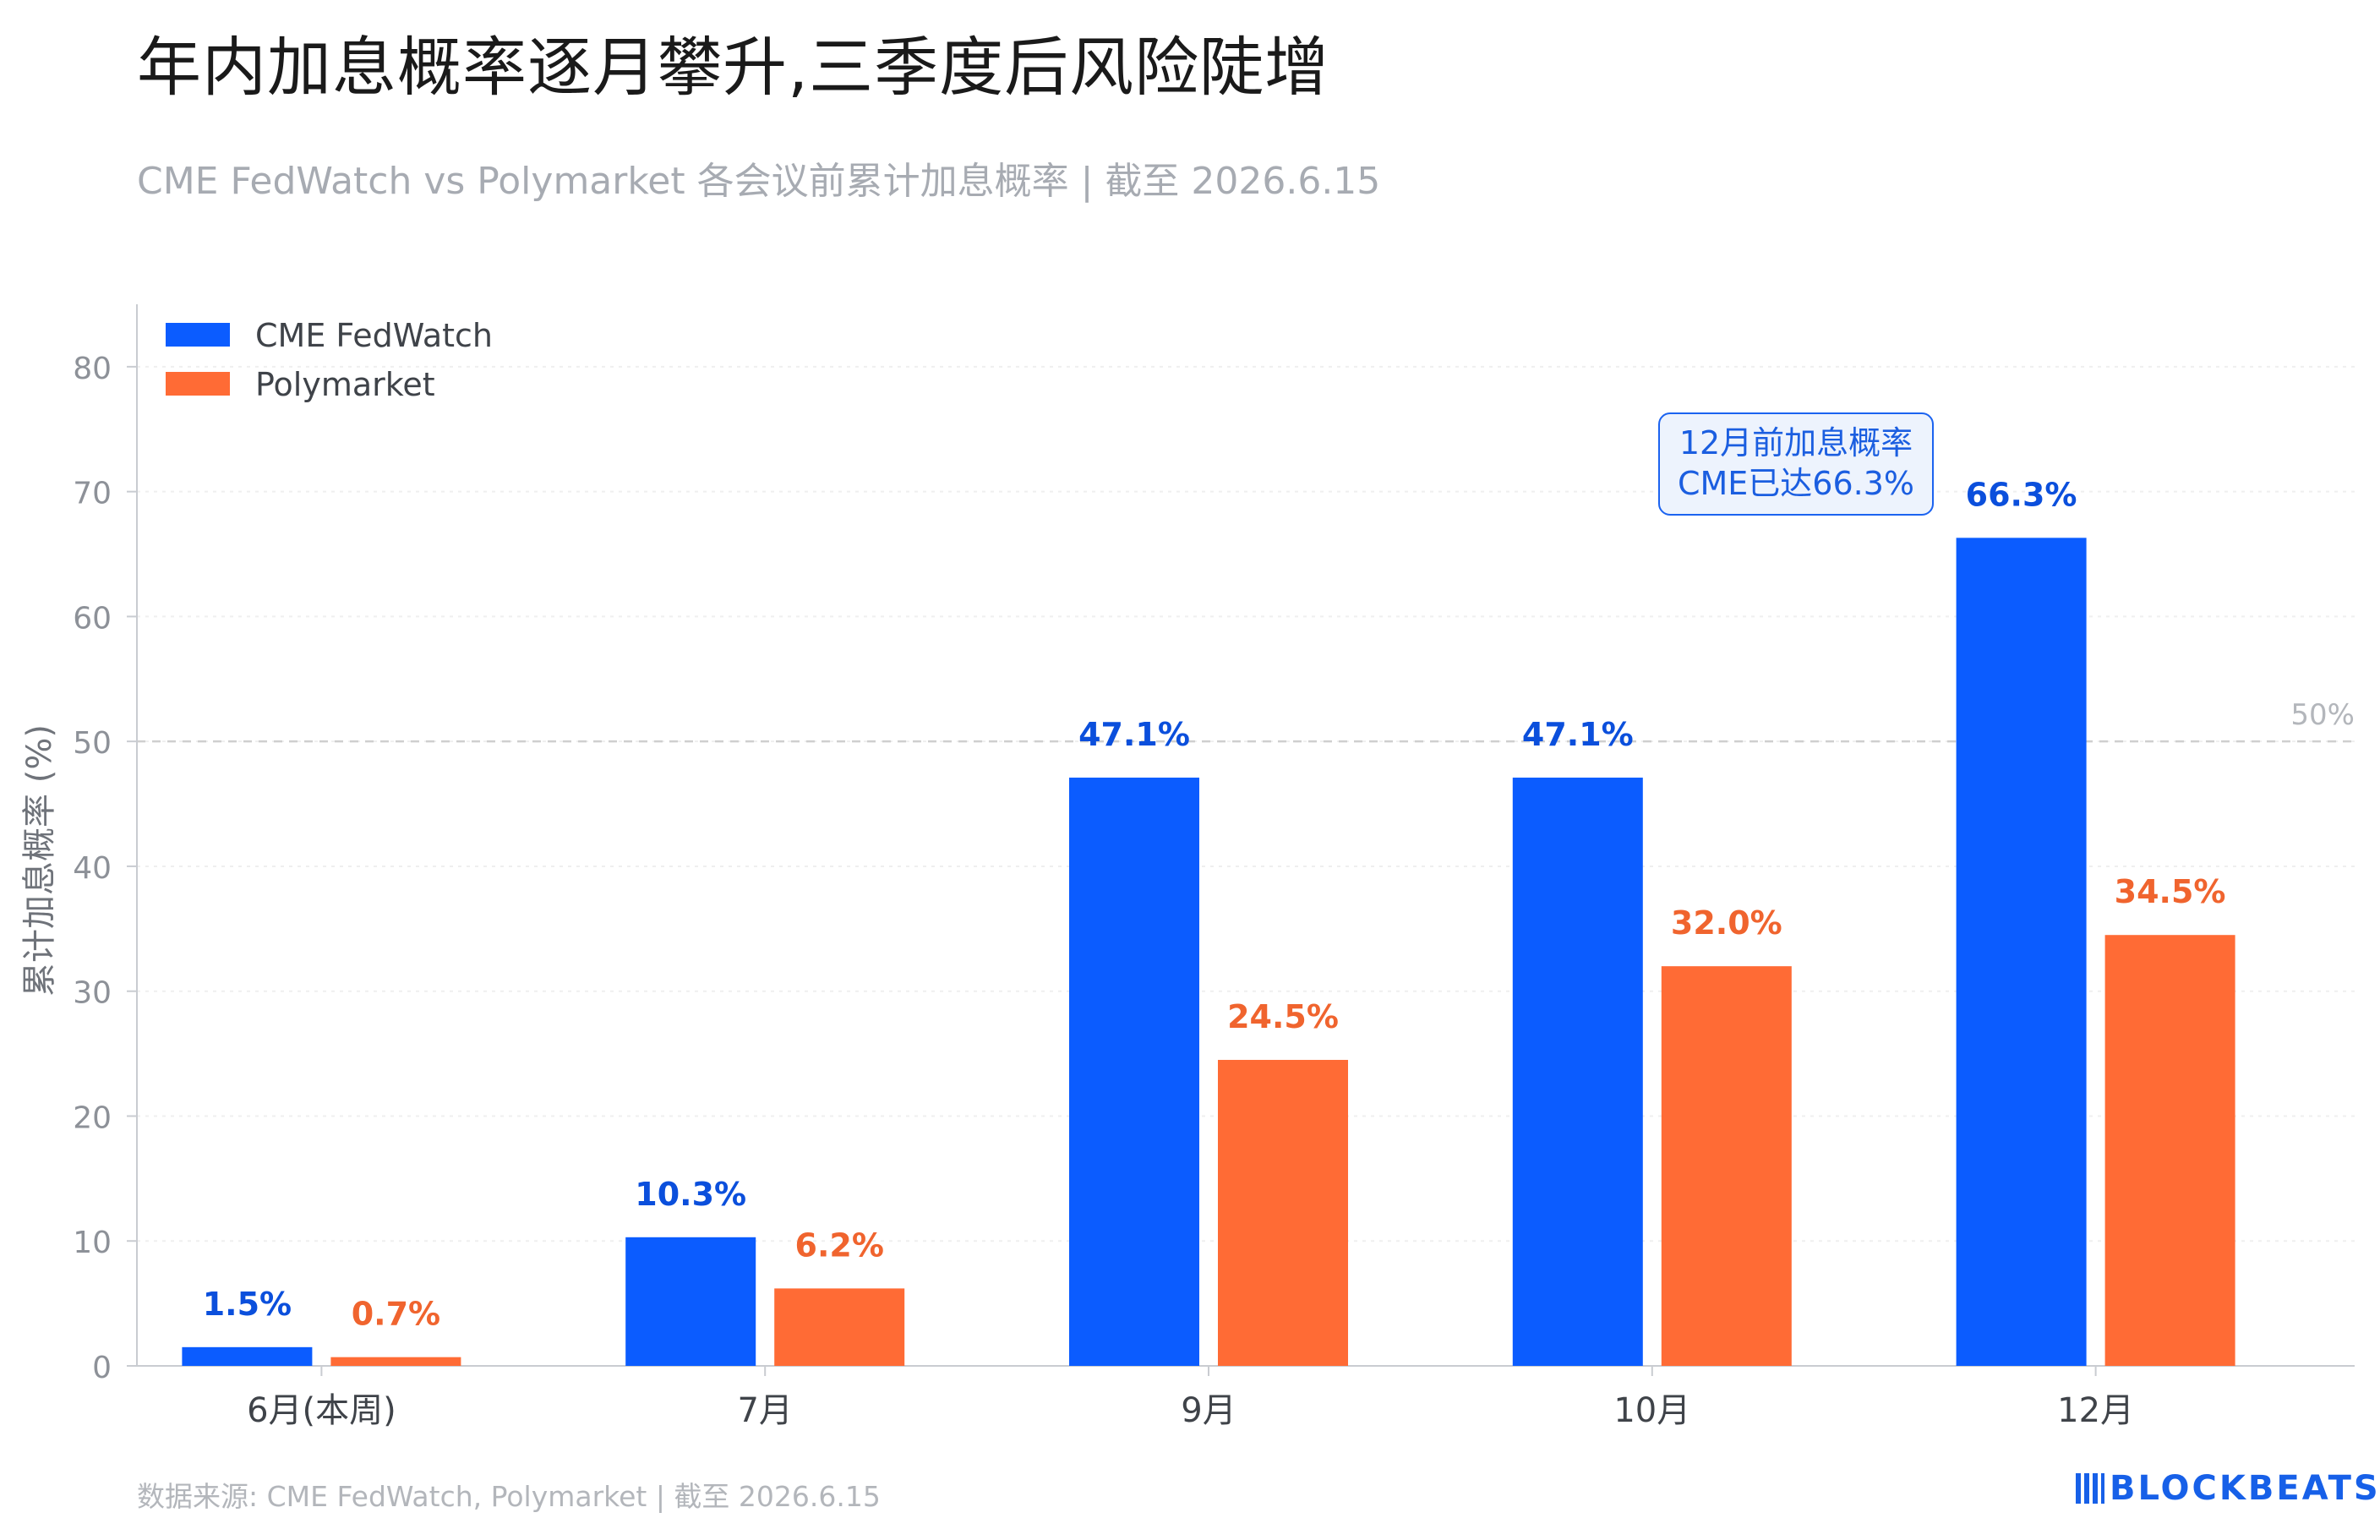  What do you see at coordinates (329, 360) in the screenshot?
I see `legend: CME FedWatch Polymarket` at bounding box center [329, 360].